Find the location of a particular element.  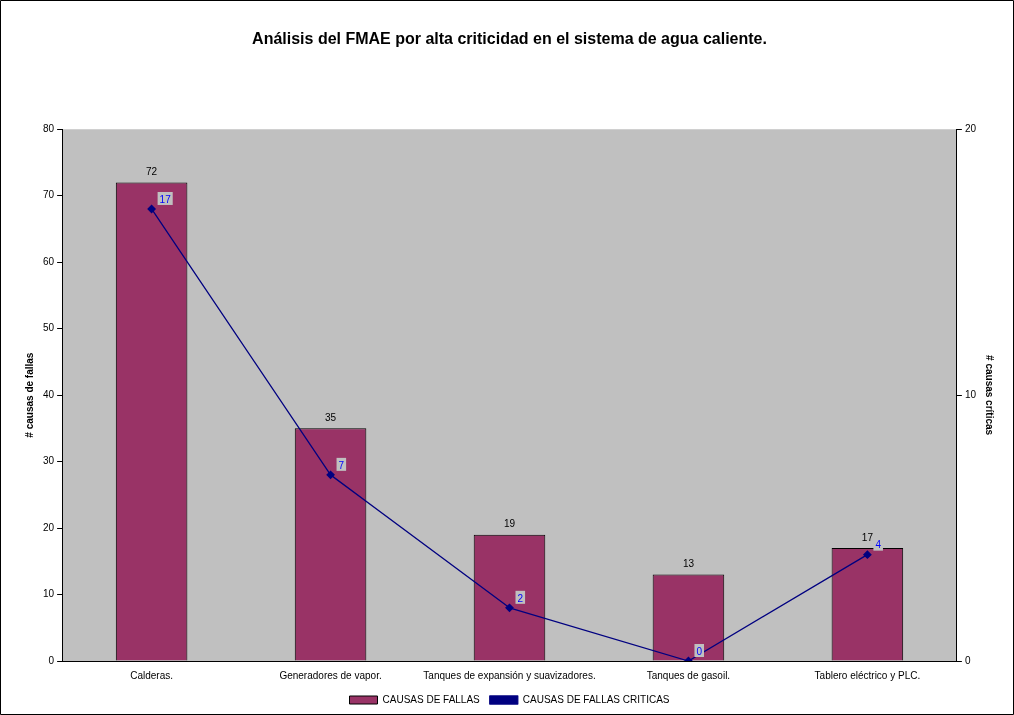

x-tick-label: Tanques de expansión y suavizadores. is located at coordinates (509, 675).